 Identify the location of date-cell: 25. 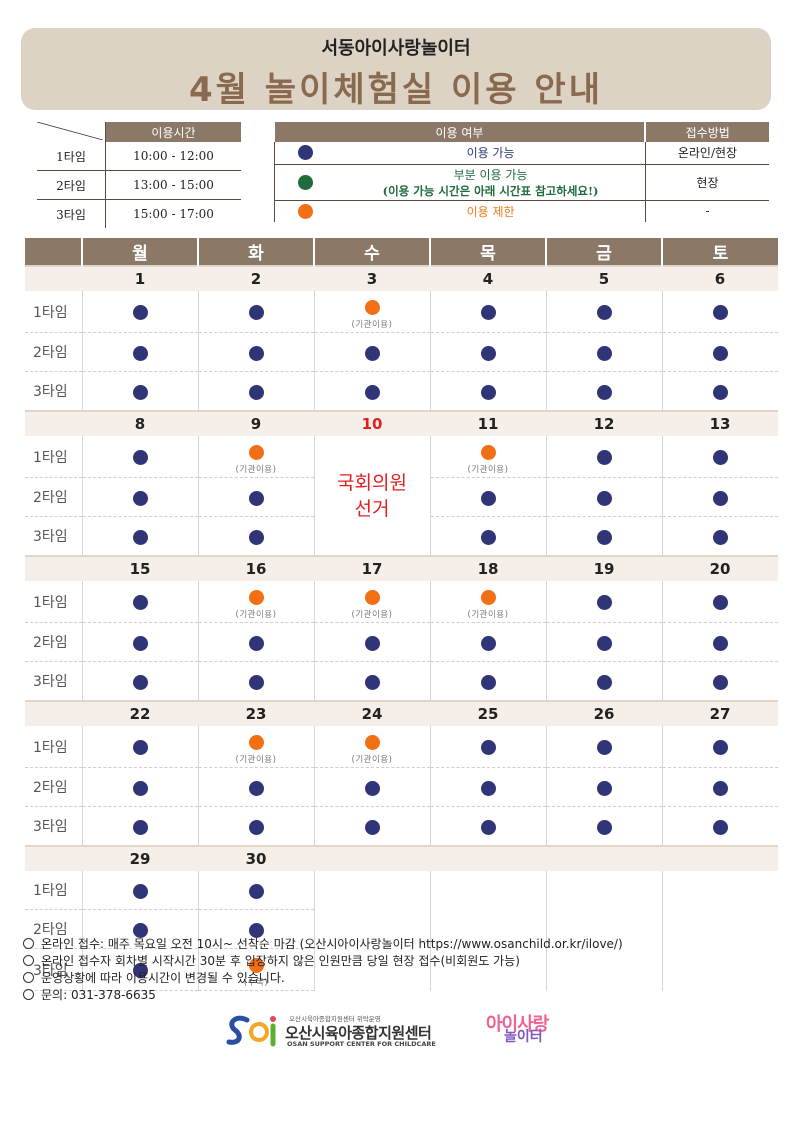
(488, 713).